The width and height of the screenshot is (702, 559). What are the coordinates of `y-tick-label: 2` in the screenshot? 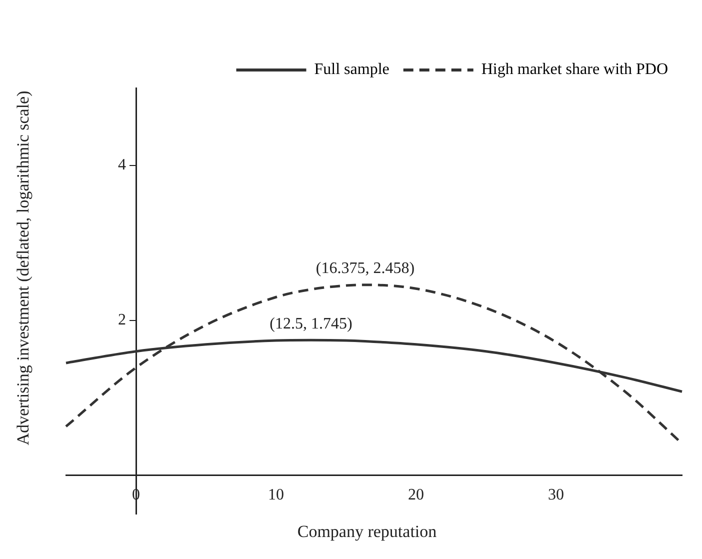 It's located at (122, 320).